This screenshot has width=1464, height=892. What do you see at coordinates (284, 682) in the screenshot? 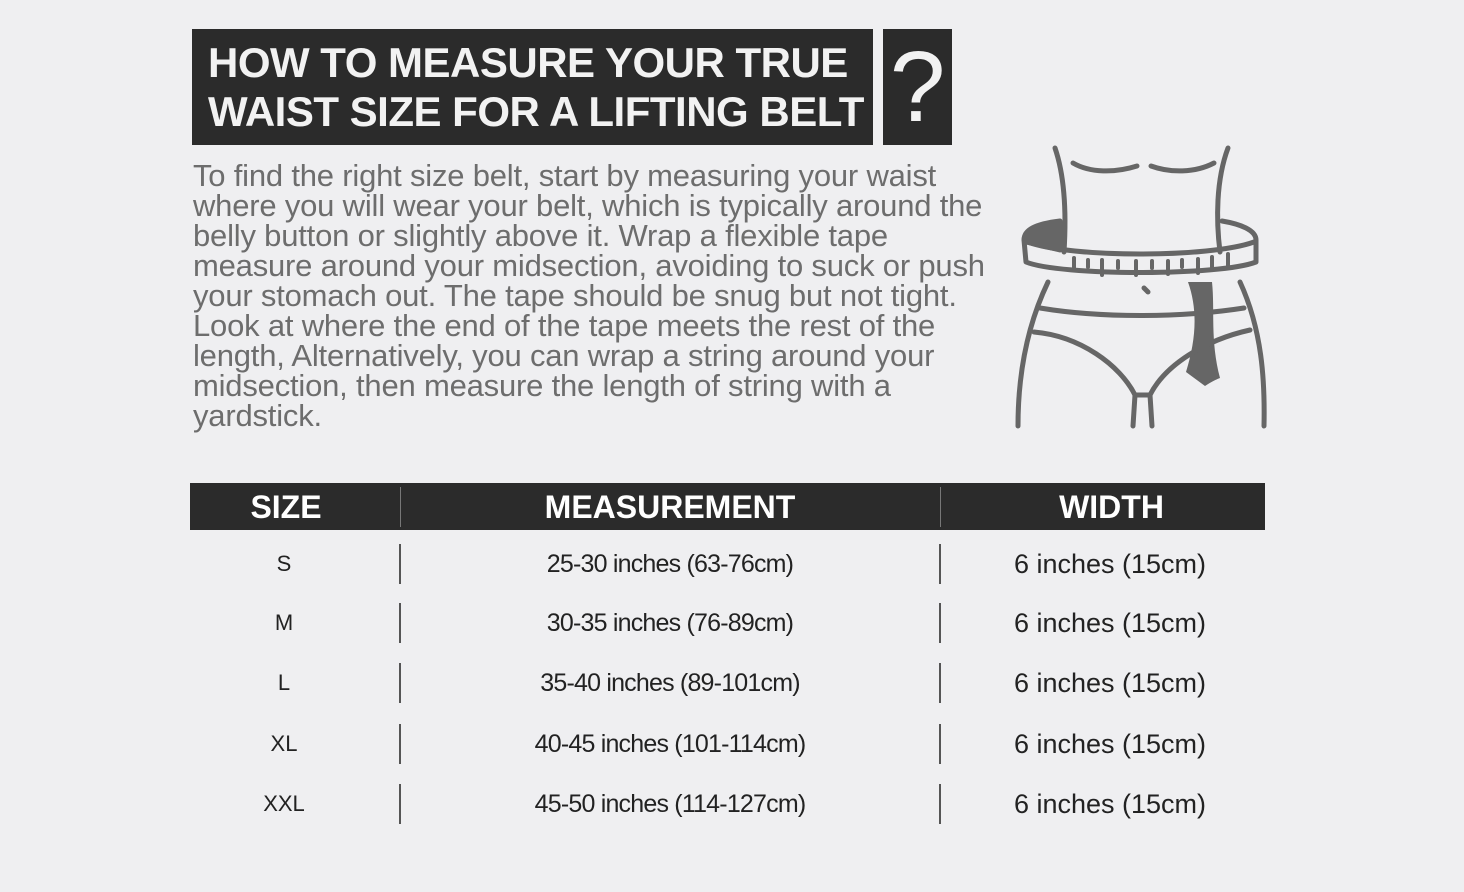
I see `size-cell: L` at bounding box center [284, 682].